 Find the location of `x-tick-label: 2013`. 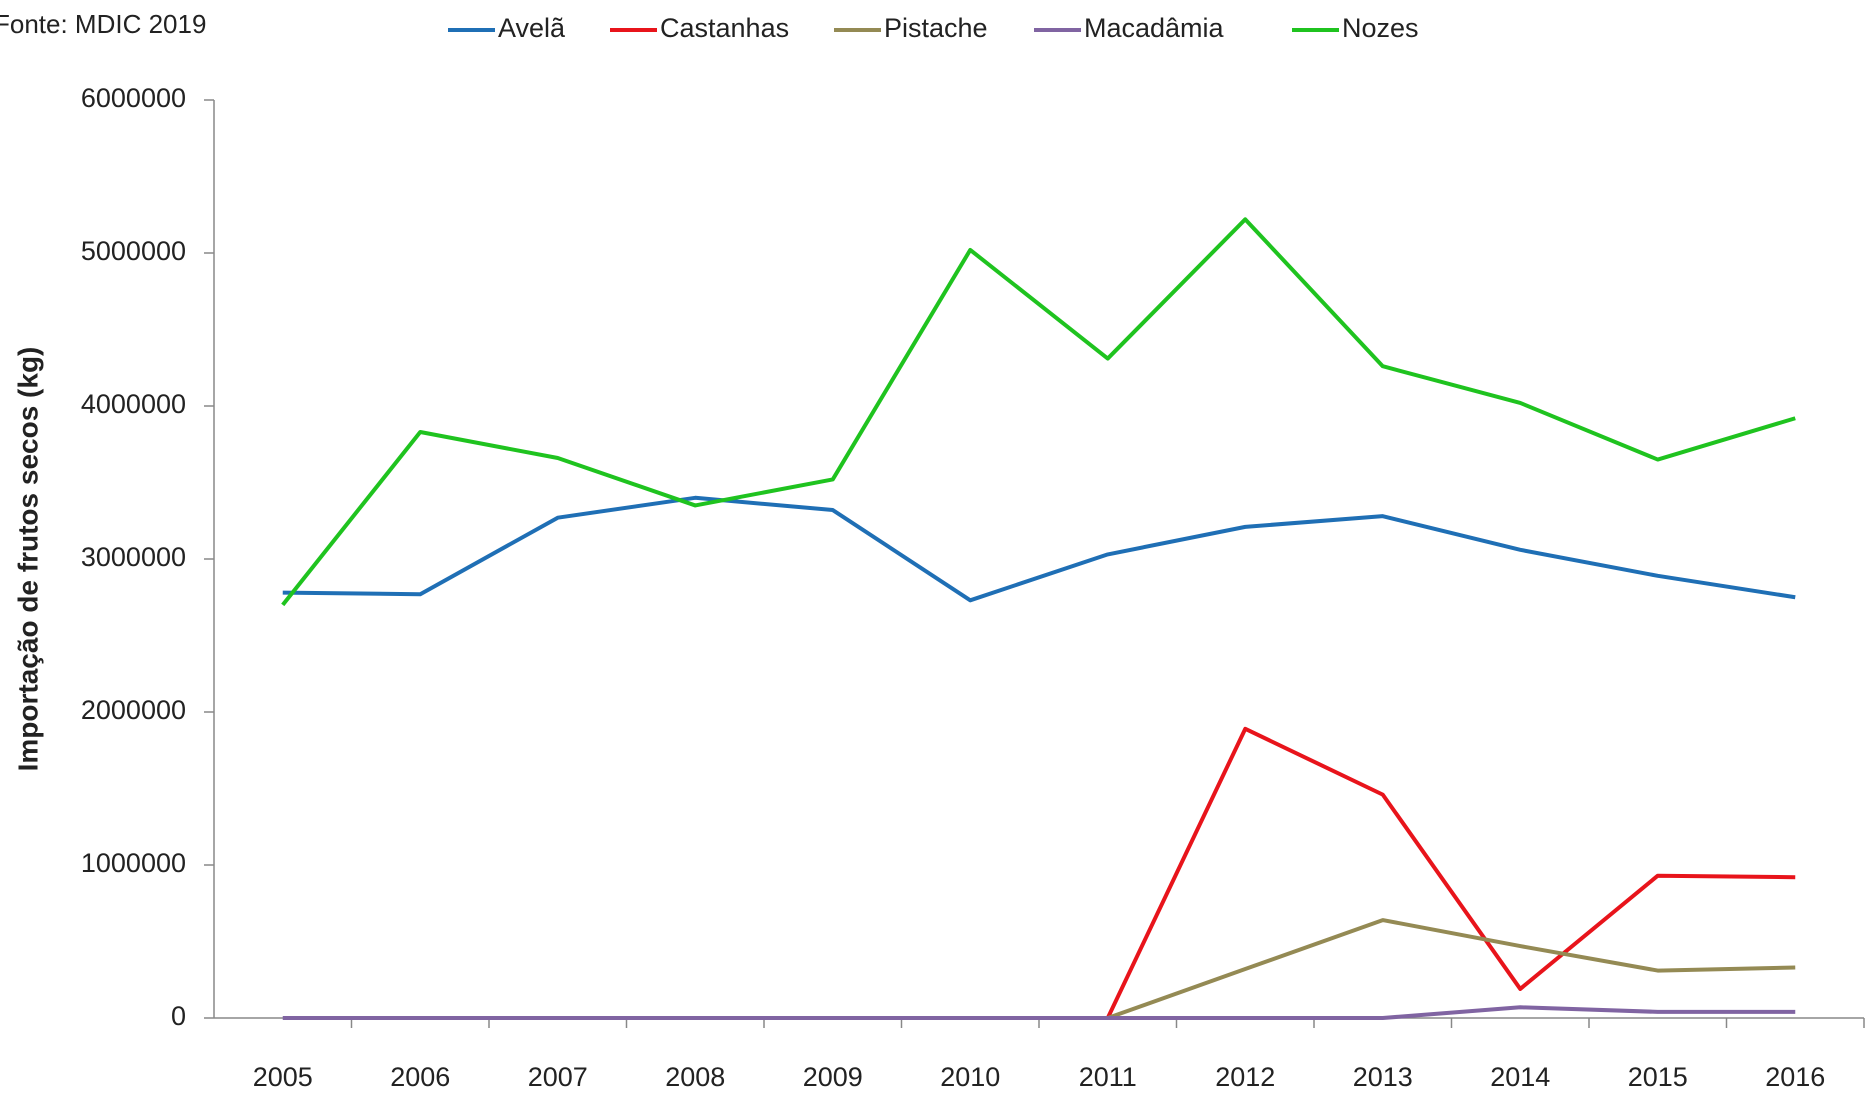

x-tick-label: 2013 is located at coordinates (1383, 1077).